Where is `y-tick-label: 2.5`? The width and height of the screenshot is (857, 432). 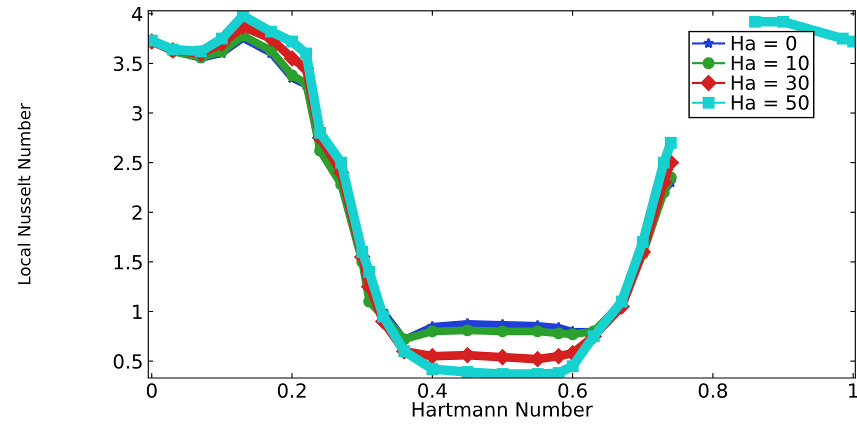
y-tick-label: 2.5 is located at coordinates (128, 163).